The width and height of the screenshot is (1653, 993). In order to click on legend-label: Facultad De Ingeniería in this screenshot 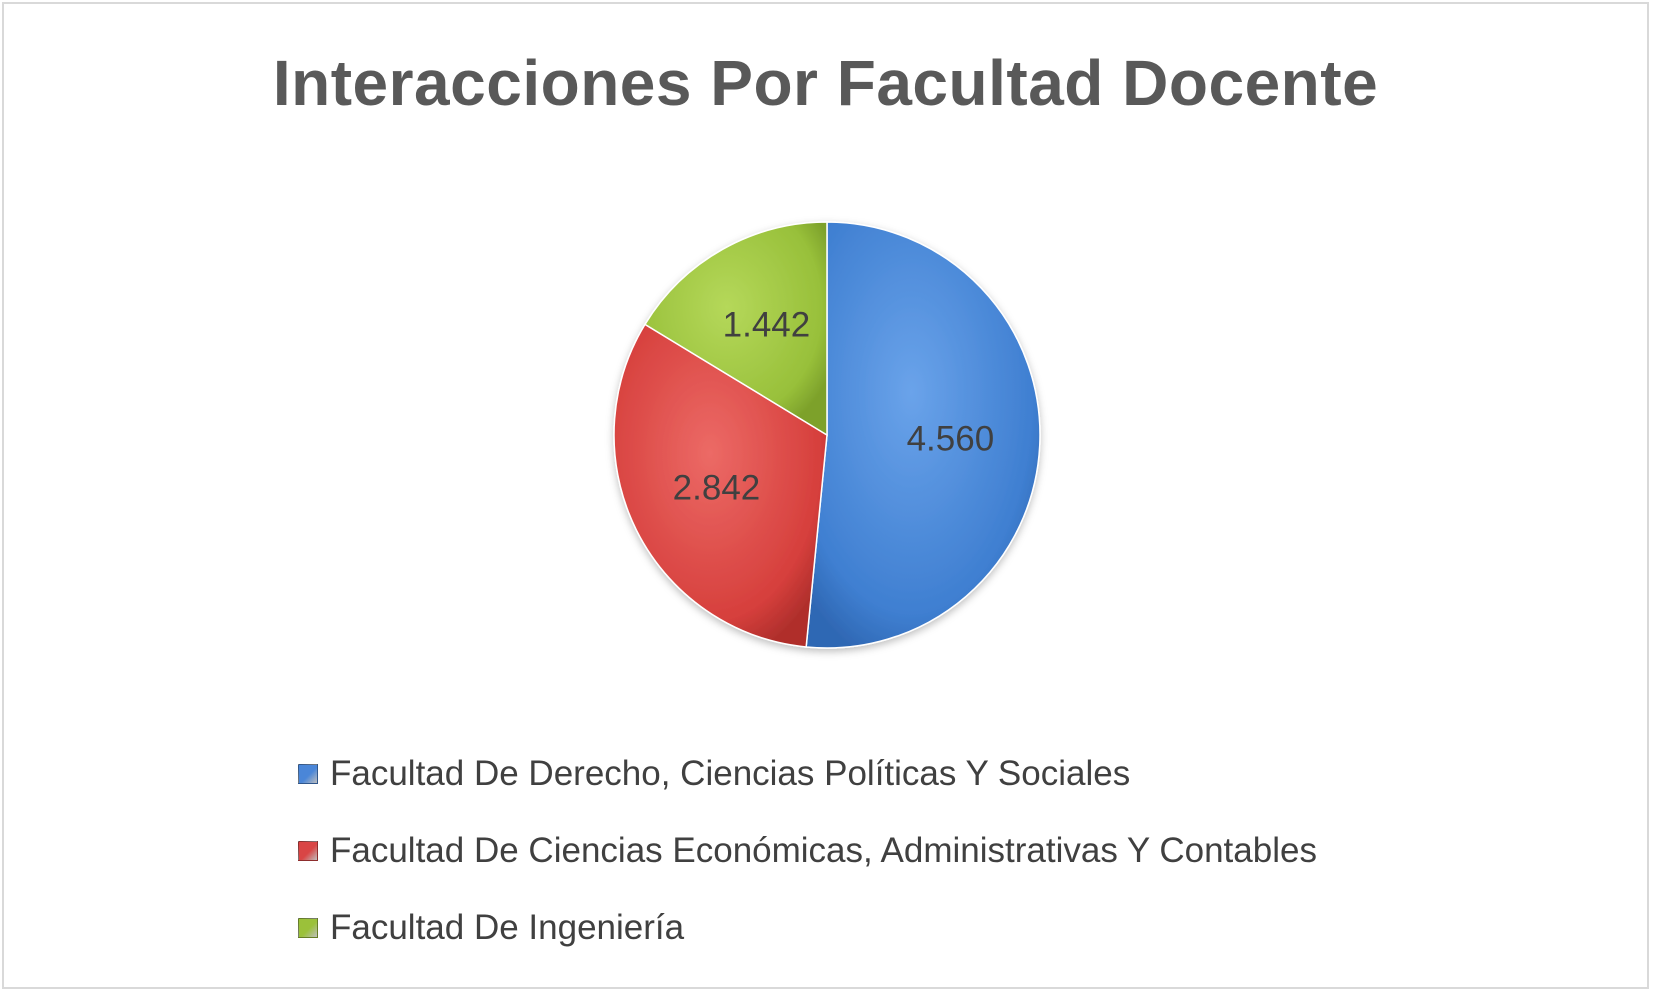, I will do `click(507, 927)`.